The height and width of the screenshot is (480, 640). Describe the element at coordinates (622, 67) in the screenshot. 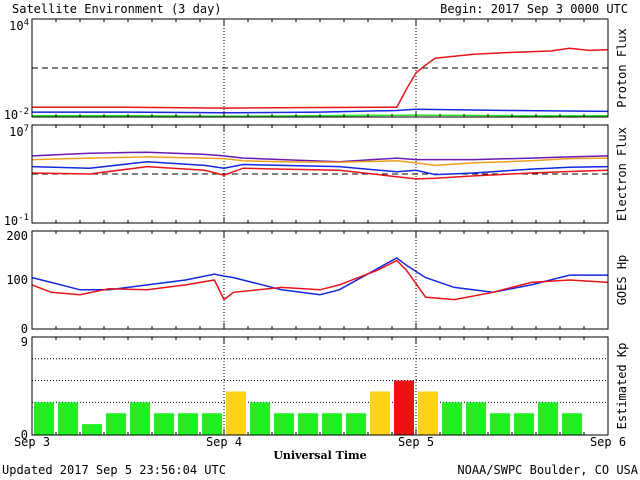

I see `panel-label: Proton Flux` at that location.